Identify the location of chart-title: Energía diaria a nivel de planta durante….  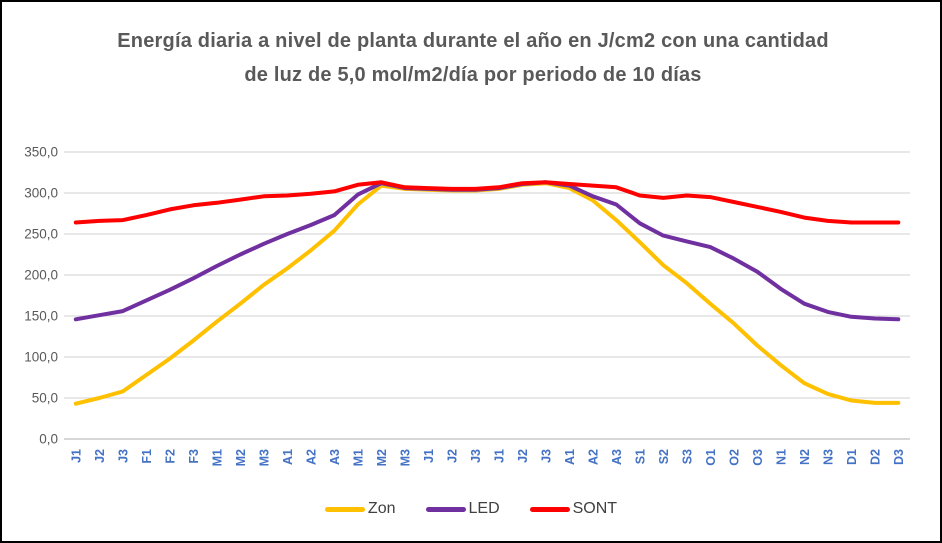
(473, 58).